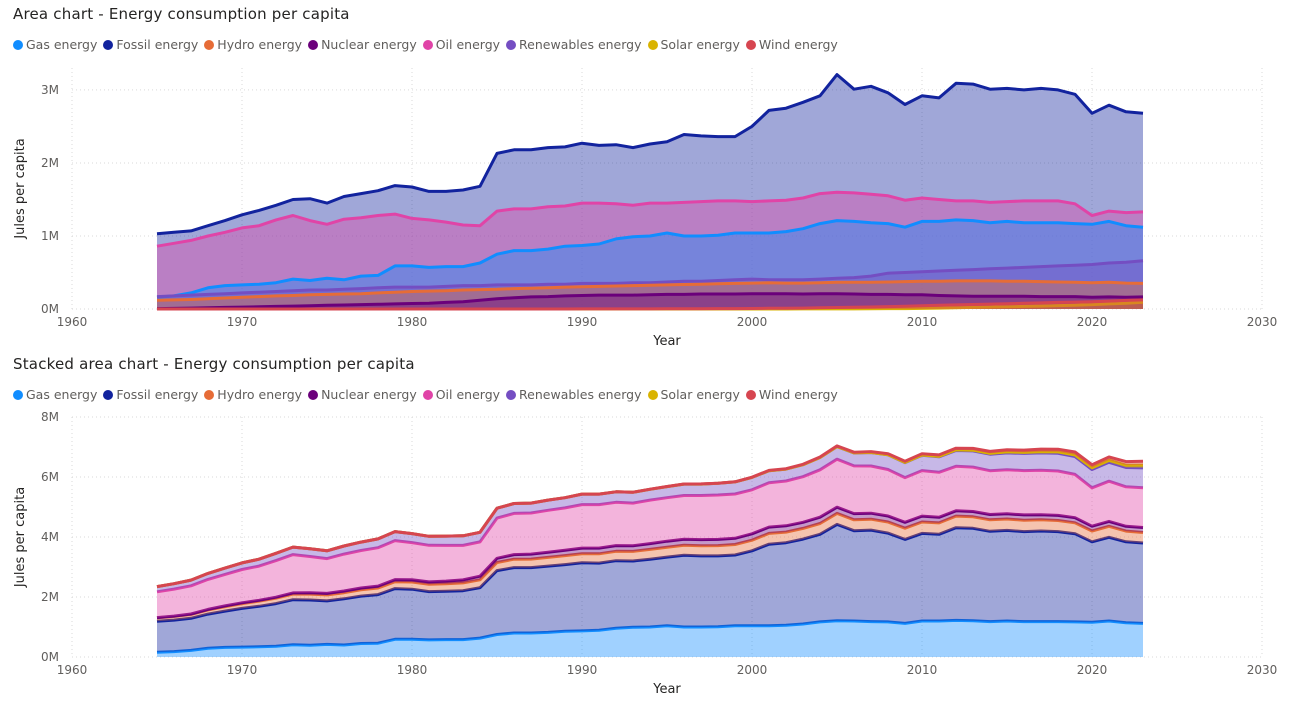  What do you see at coordinates (650, 279) in the screenshot?
I see `line-renewables-energy` at bounding box center [650, 279].